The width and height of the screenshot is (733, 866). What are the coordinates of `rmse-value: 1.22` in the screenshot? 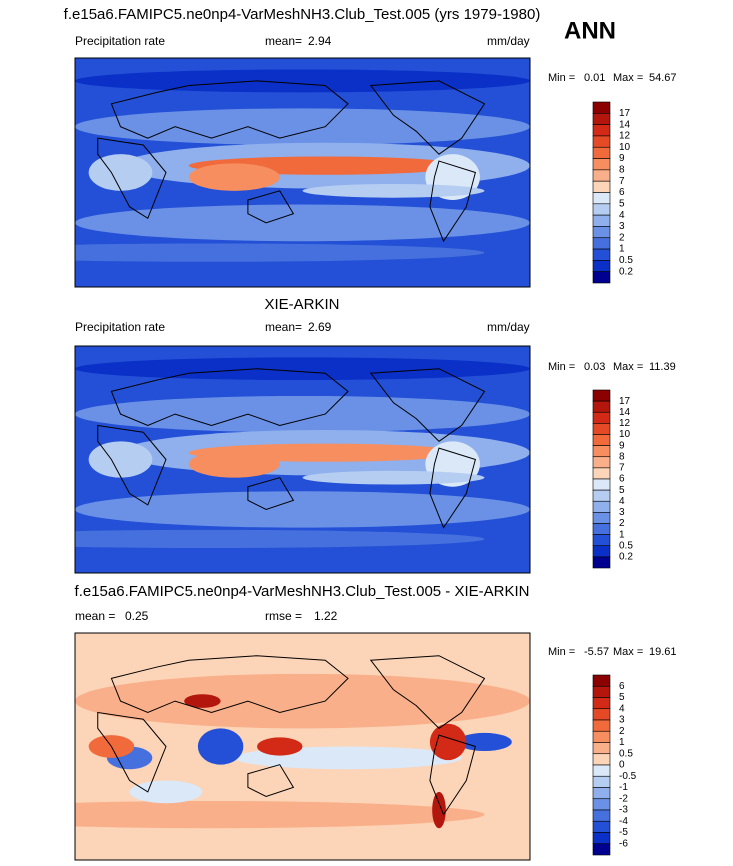 It's located at (326, 616).